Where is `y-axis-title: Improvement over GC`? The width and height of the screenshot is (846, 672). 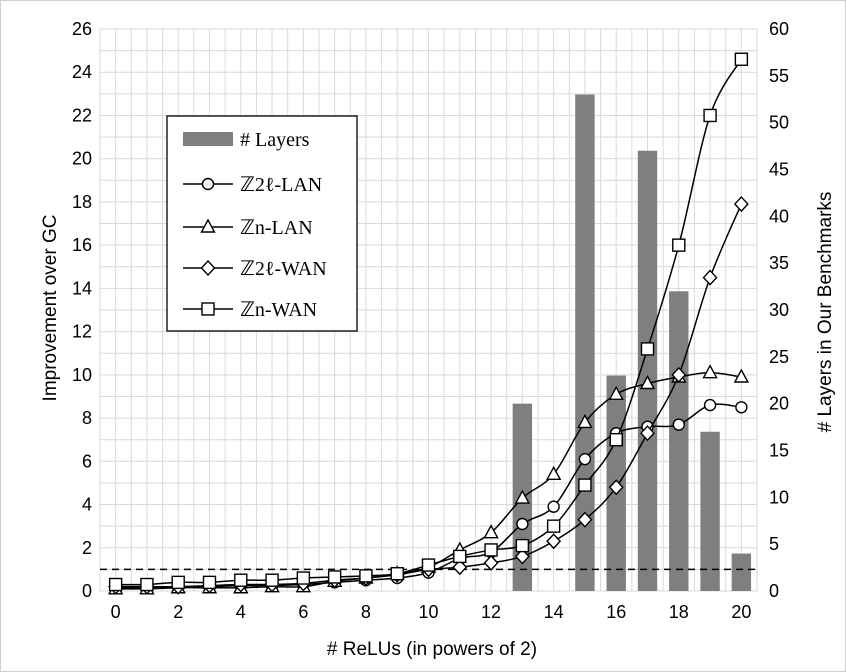
y-axis-title: Improvement over GC is located at coordinates (50, 308).